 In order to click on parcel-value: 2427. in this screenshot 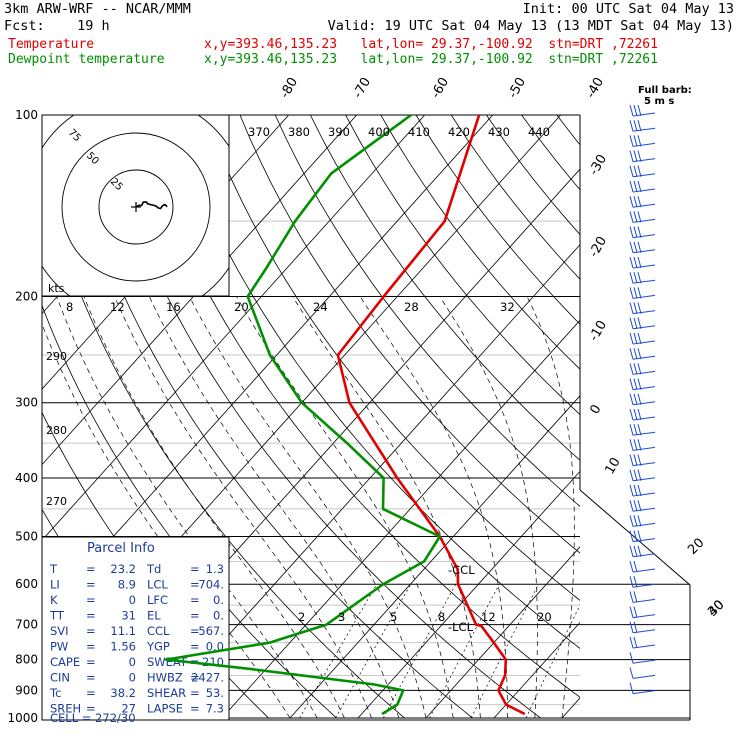, I will do `click(207, 678)`.